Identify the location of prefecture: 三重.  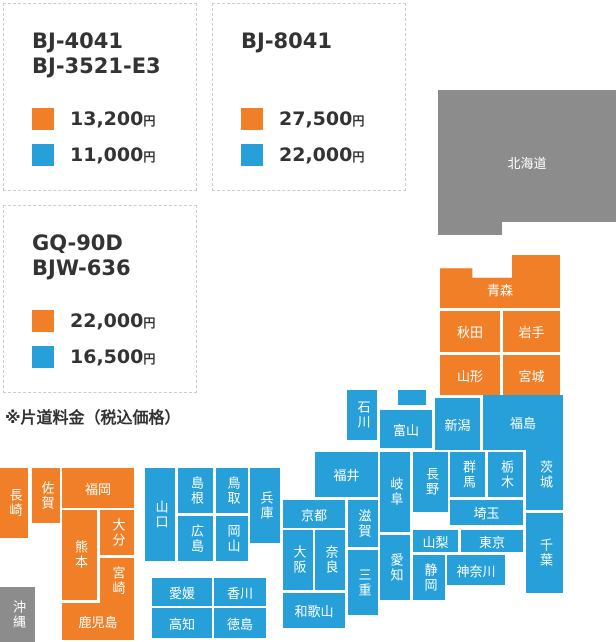
(363, 582).